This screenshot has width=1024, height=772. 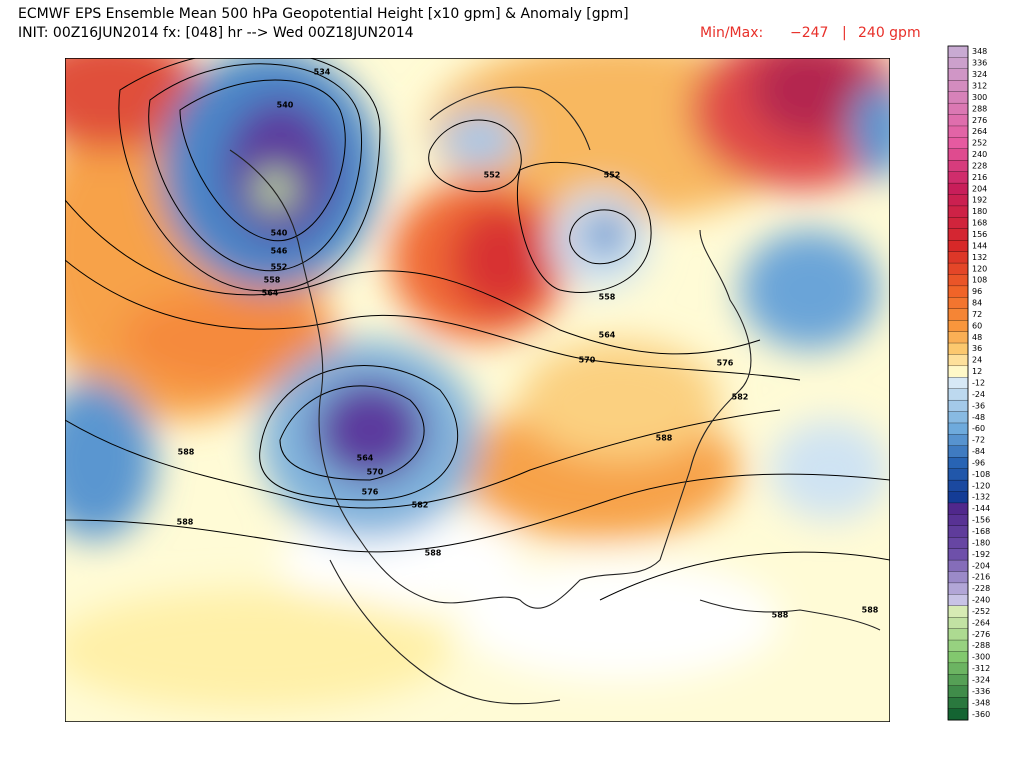 I want to click on colorbar-label: 120, so click(x=979, y=268).